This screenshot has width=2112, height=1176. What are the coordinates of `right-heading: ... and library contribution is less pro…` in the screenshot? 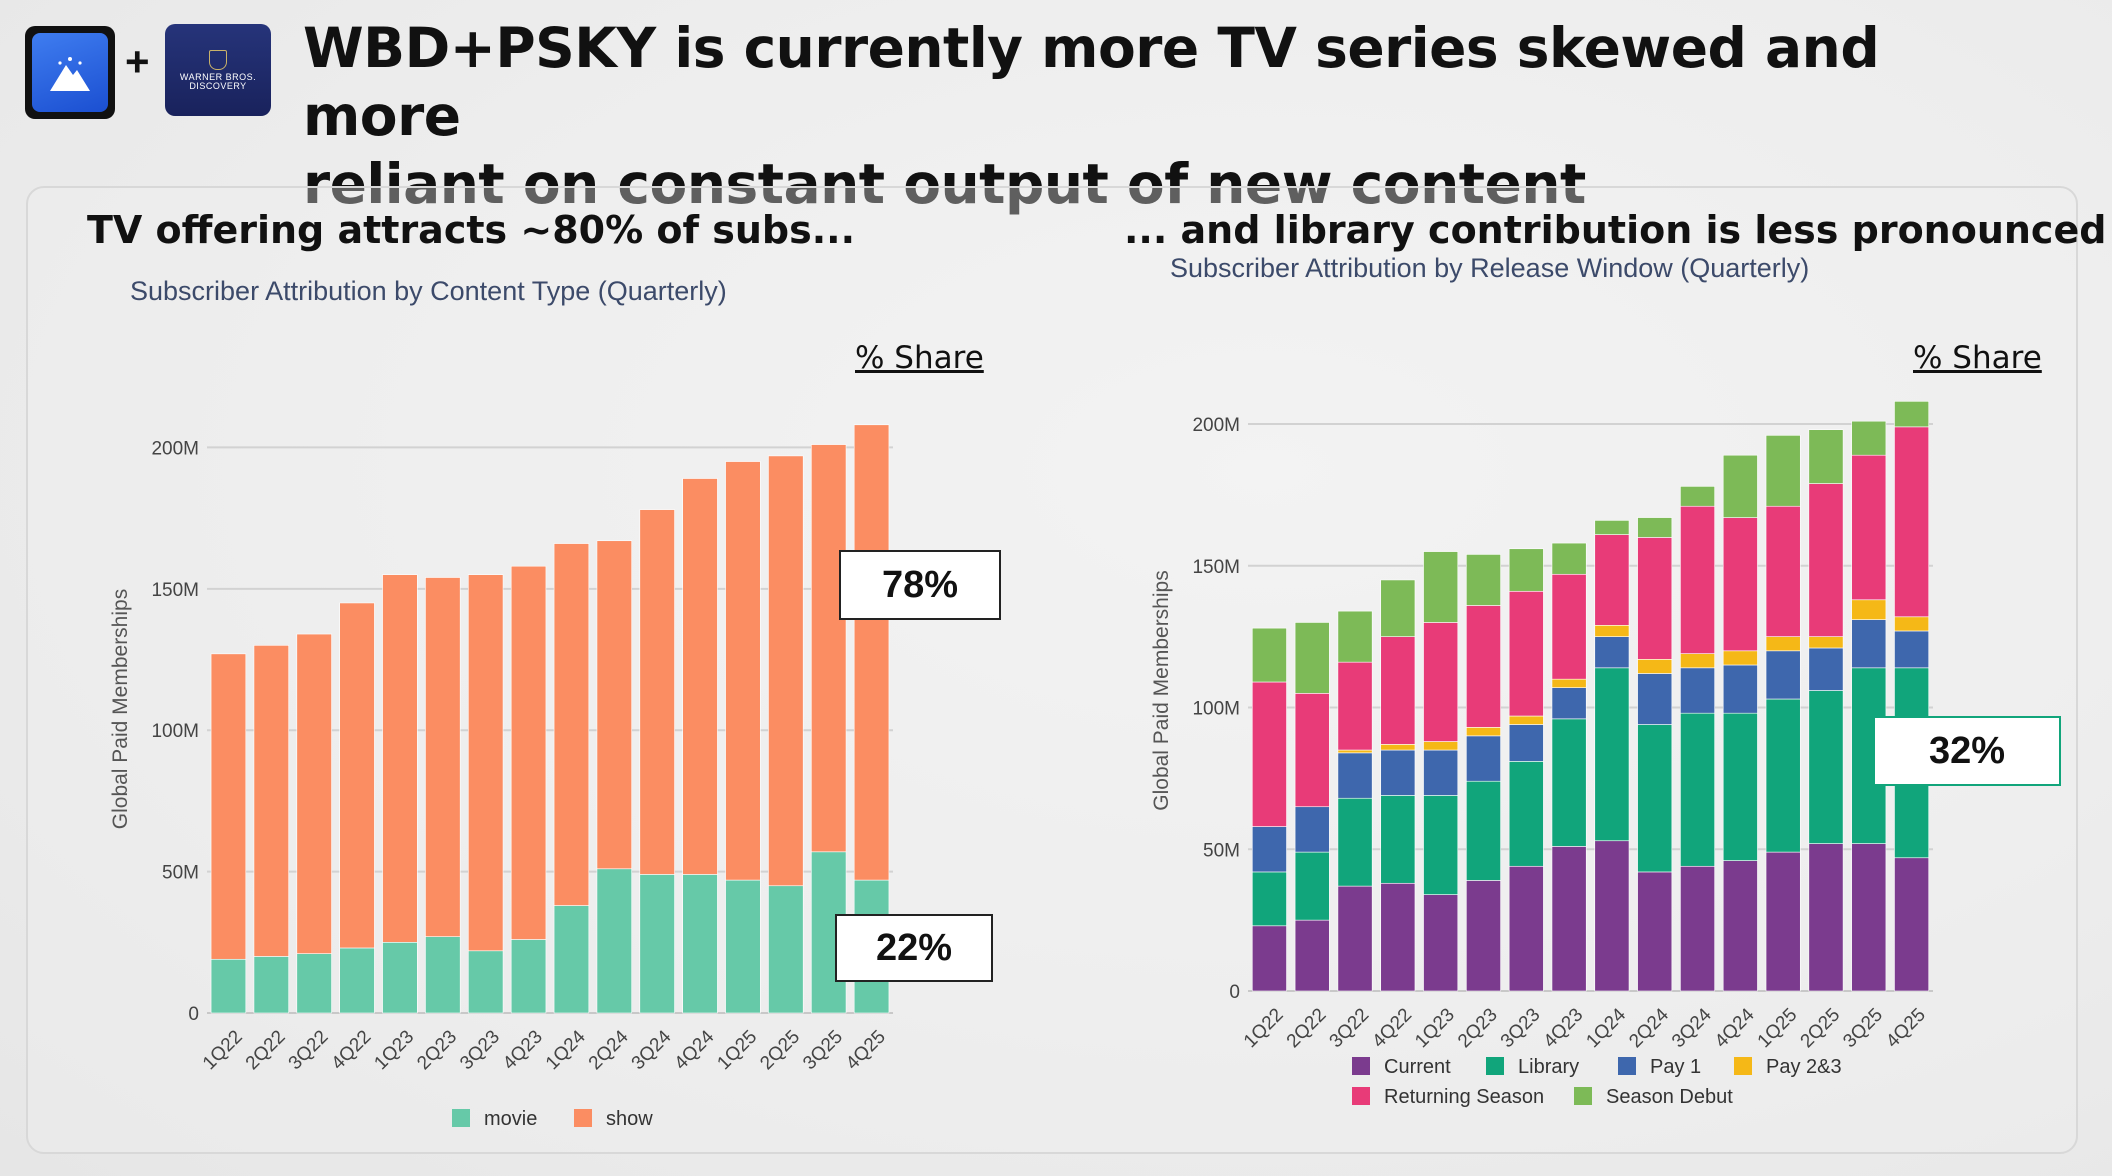 It's located at (1615, 230).